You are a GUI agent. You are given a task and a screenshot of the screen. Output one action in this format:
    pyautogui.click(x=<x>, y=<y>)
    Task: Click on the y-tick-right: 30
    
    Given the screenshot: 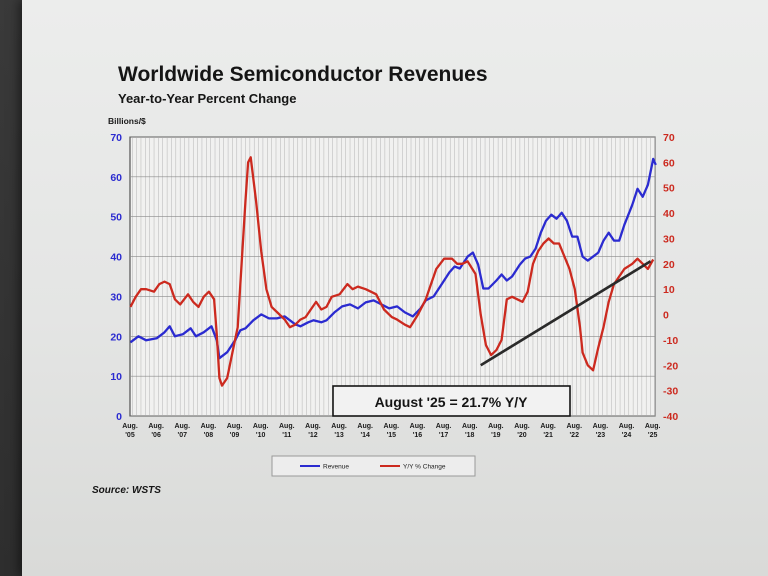 What is the action you would take?
    pyautogui.click(x=669, y=239)
    